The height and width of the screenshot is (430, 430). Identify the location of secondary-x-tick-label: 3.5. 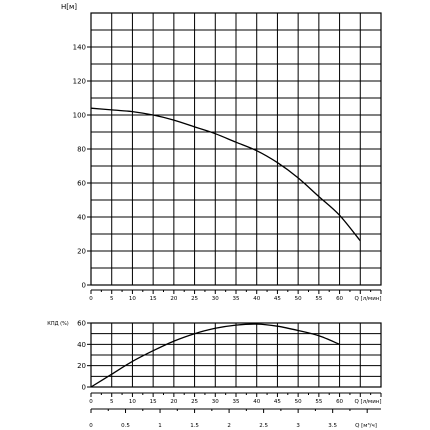
(332, 426).